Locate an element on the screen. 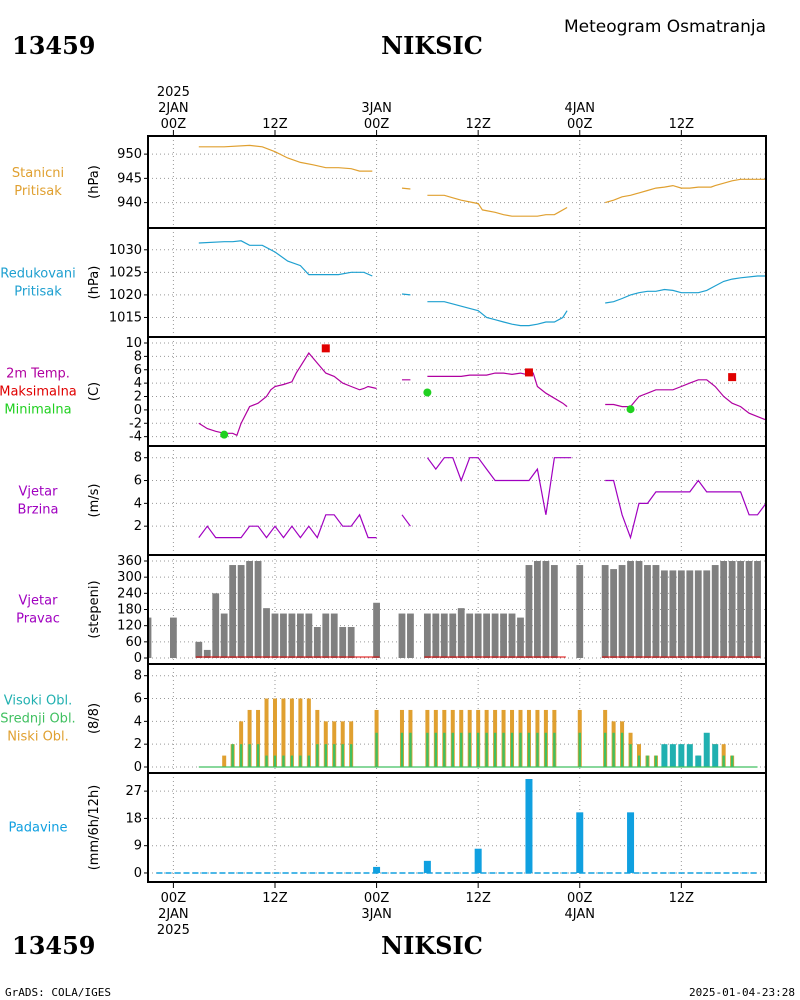  y-tick-label: 1025 is located at coordinates (125, 272).